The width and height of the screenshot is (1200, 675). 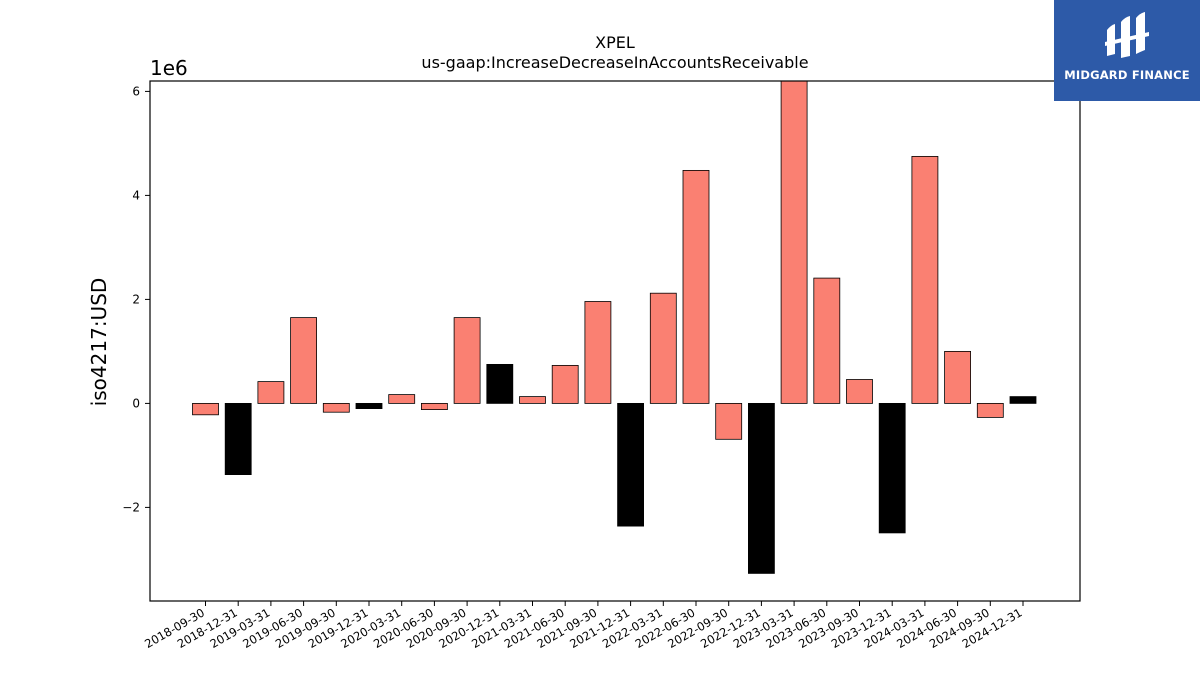 I want to click on y-tick-label: 2, so click(x=136, y=299).